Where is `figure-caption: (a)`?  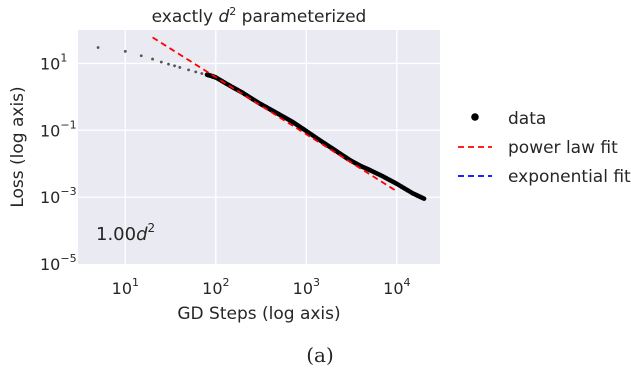 figure-caption: (a) is located at coordinates (320, 355).